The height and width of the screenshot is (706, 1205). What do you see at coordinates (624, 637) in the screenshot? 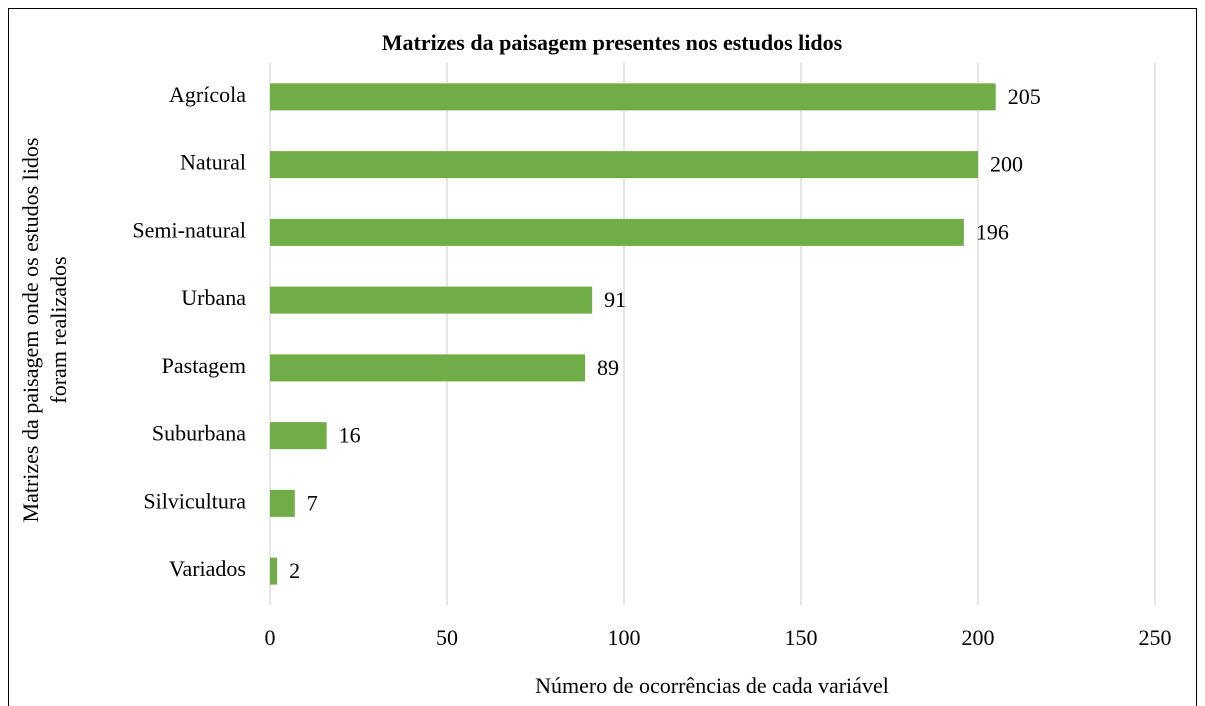
I see `x-tick-label: 100` at bounding box center [624, 637].